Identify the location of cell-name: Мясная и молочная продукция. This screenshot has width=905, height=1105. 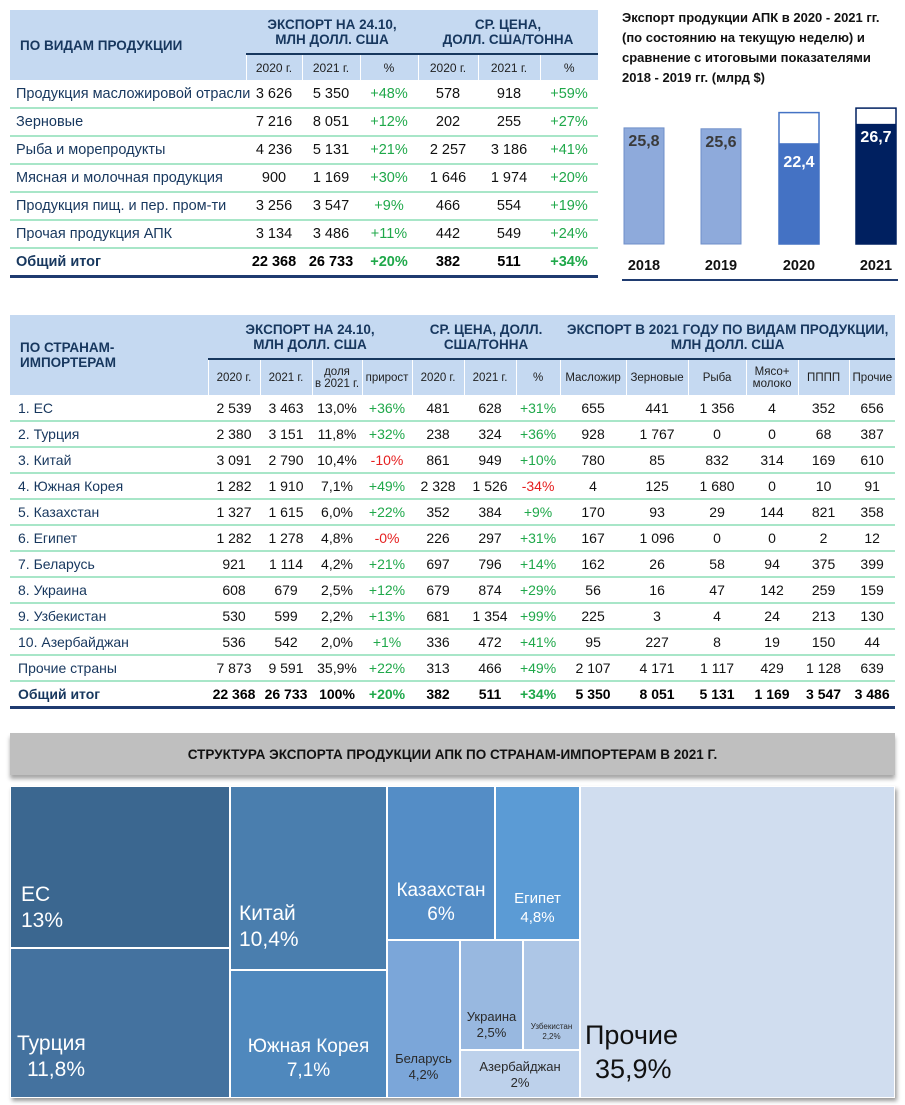
(128, 178).